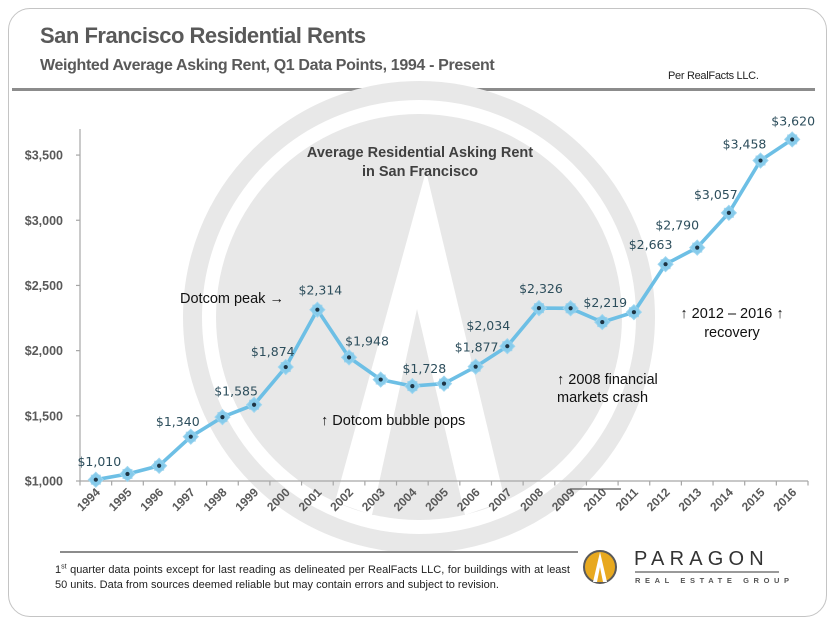 This screenshot has height=625, width=835. Describe the element at coordinates (602, 398) in the screenshot. I see `annotation-2008-crash-line-2: markets crash` at that location.